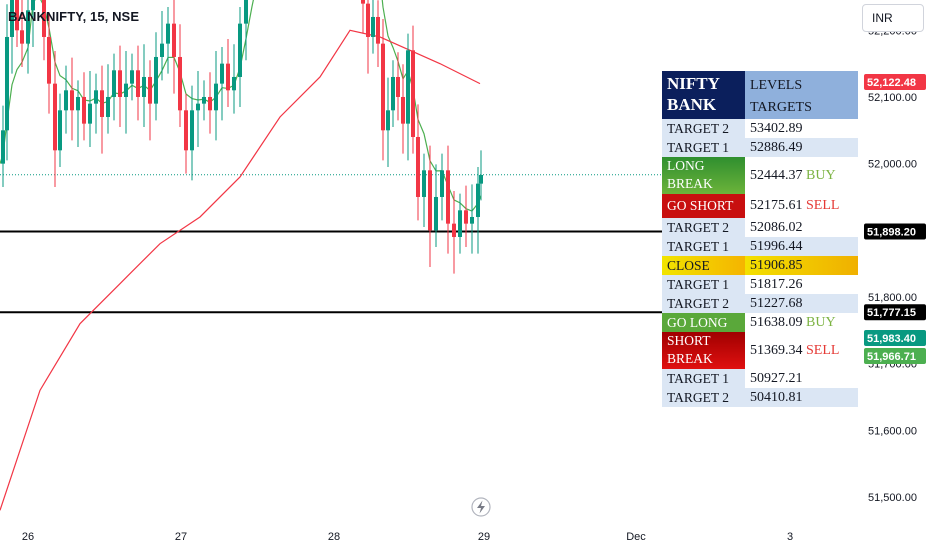 This screenshot has height=550, width=932. I want to click on level-label: TARGET 1, so click(703, 147).